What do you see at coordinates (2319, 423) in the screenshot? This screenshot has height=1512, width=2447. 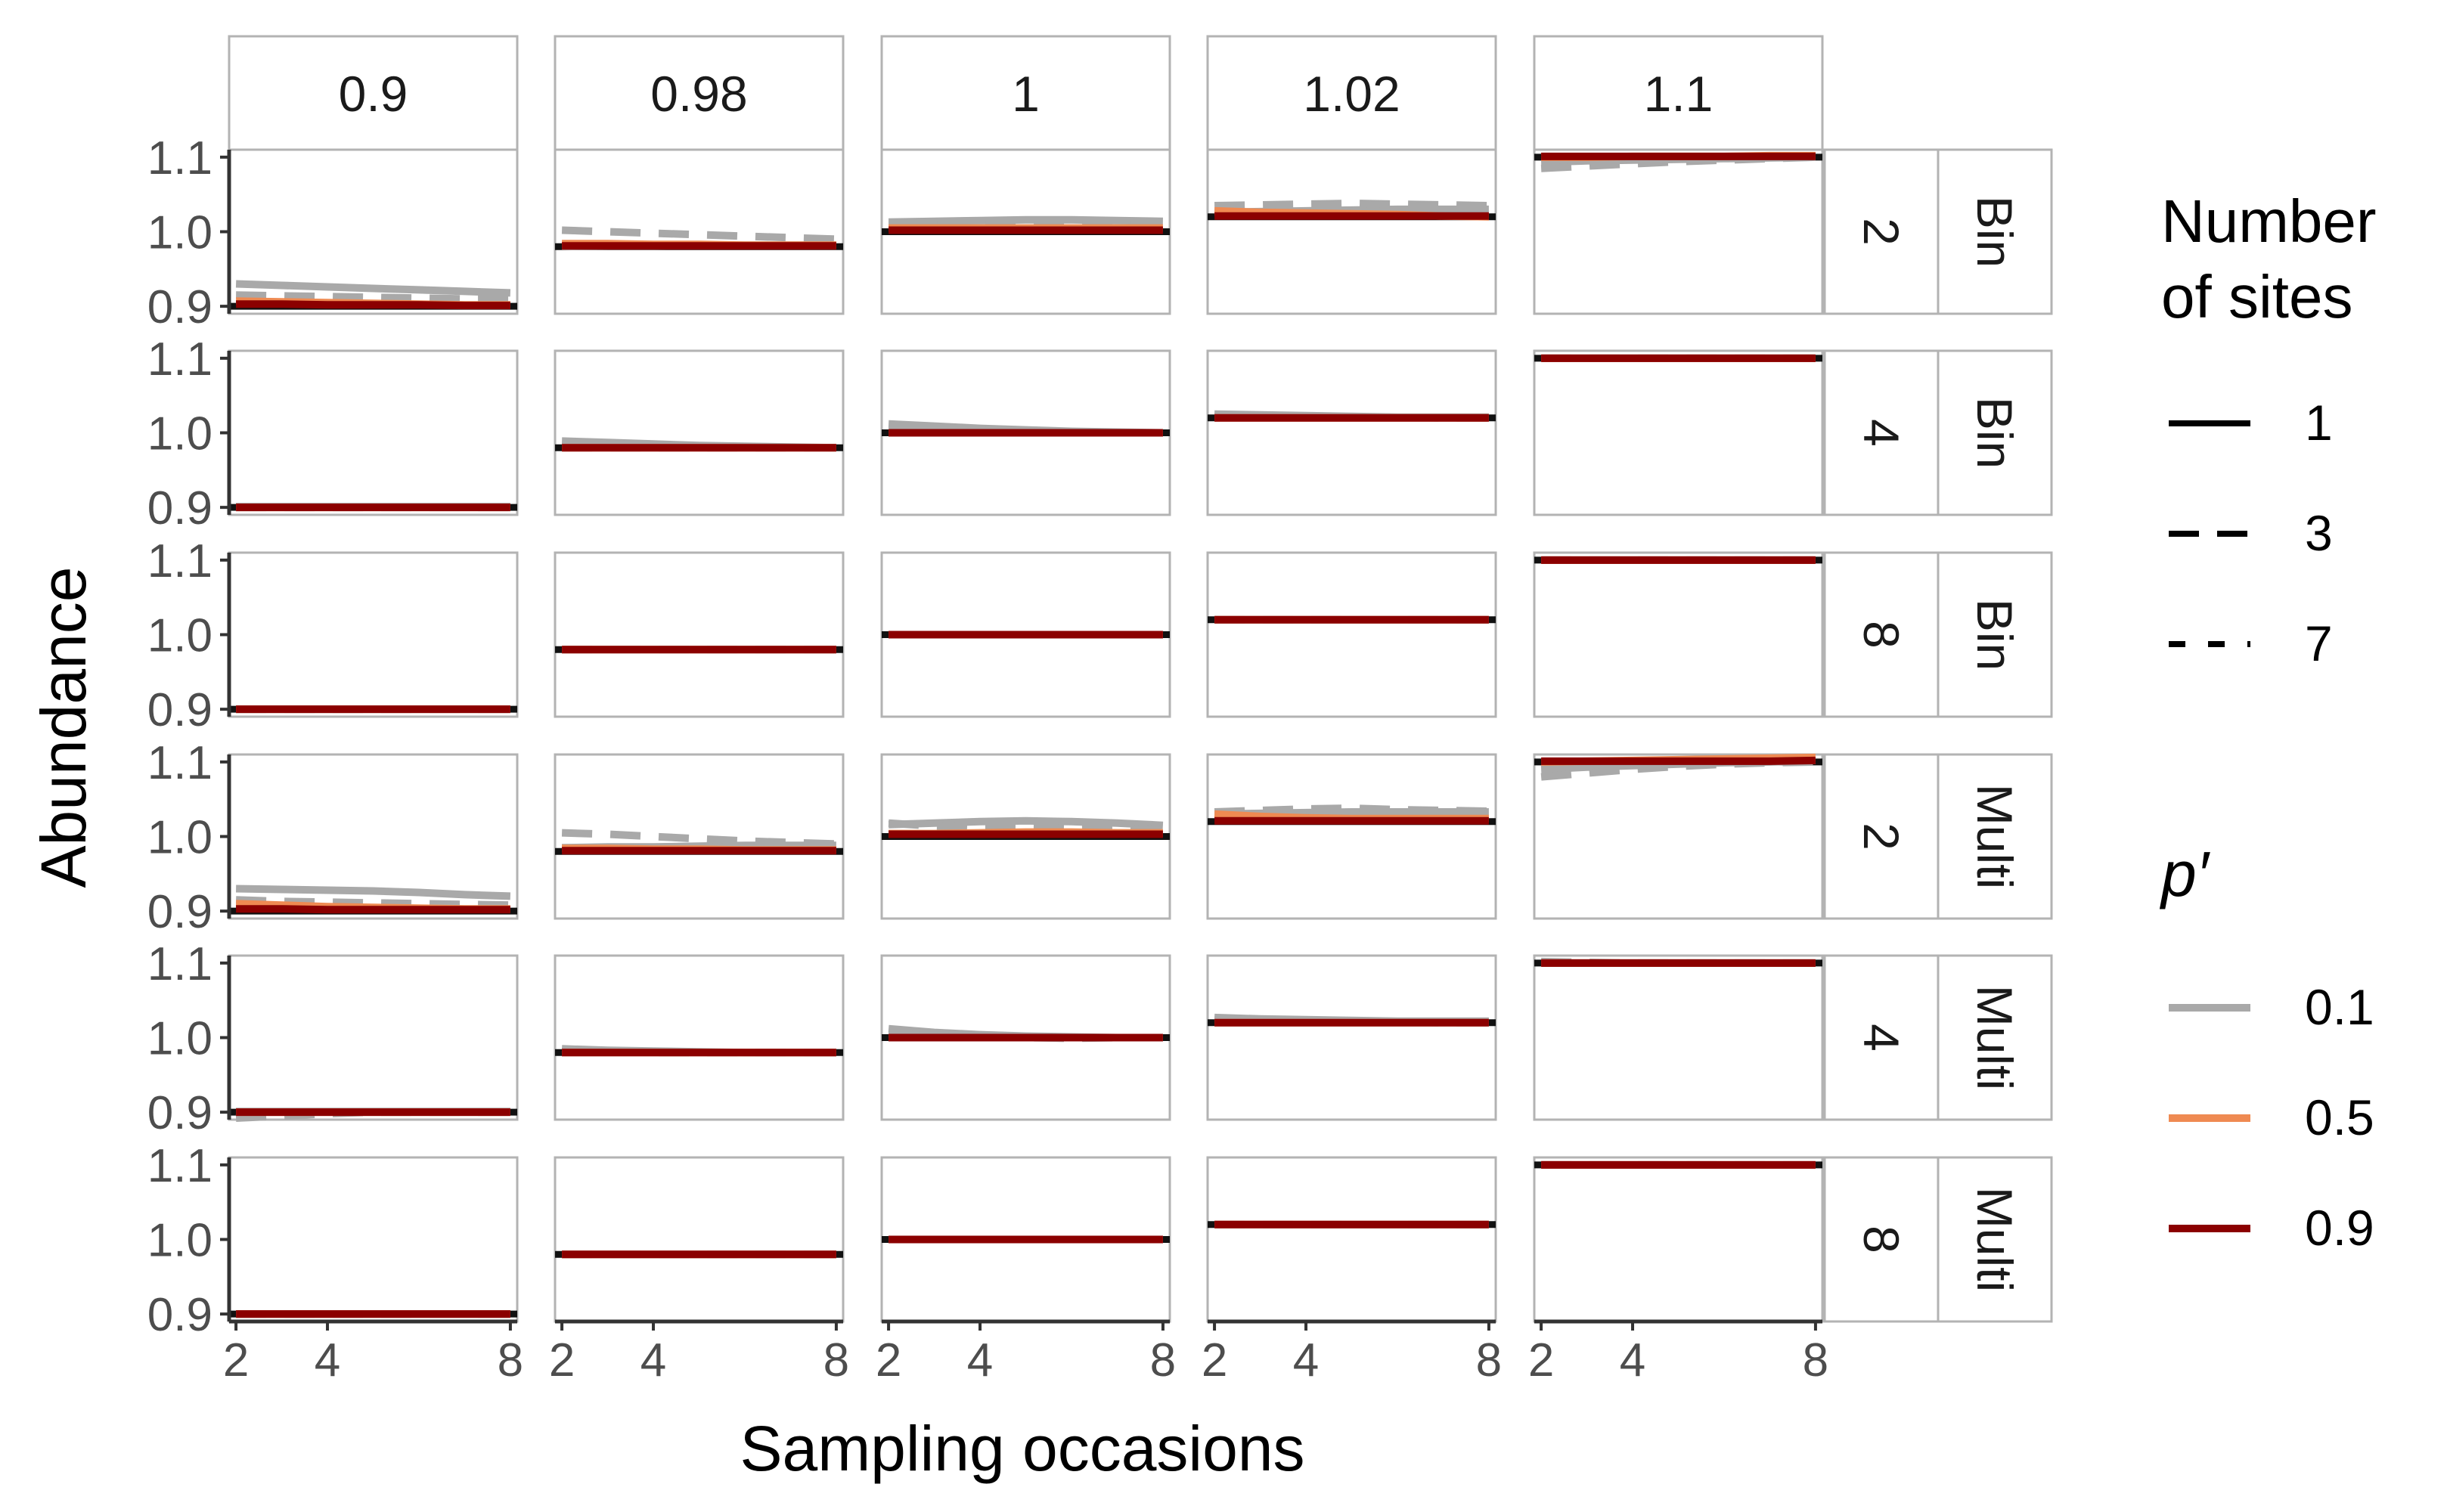 I see `legend-sites-label: 1` at bounding box center [2319, 423].